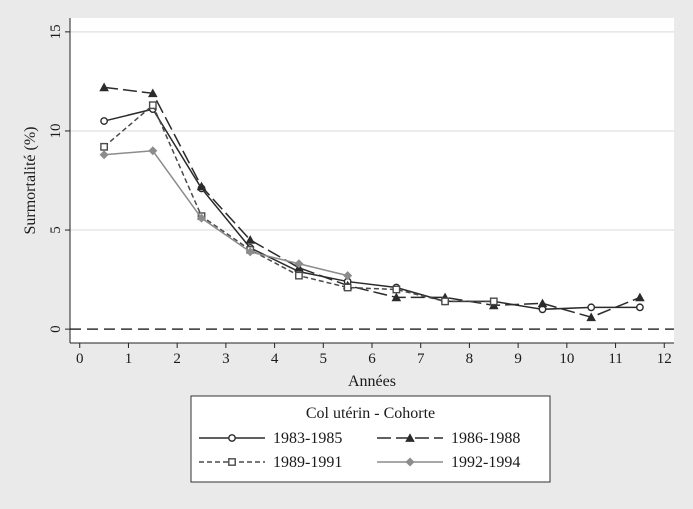 Image resolution: width=693 pixels, height=509 pixels. I want to click on legend-label: 1986-1988, so click(485, 438).